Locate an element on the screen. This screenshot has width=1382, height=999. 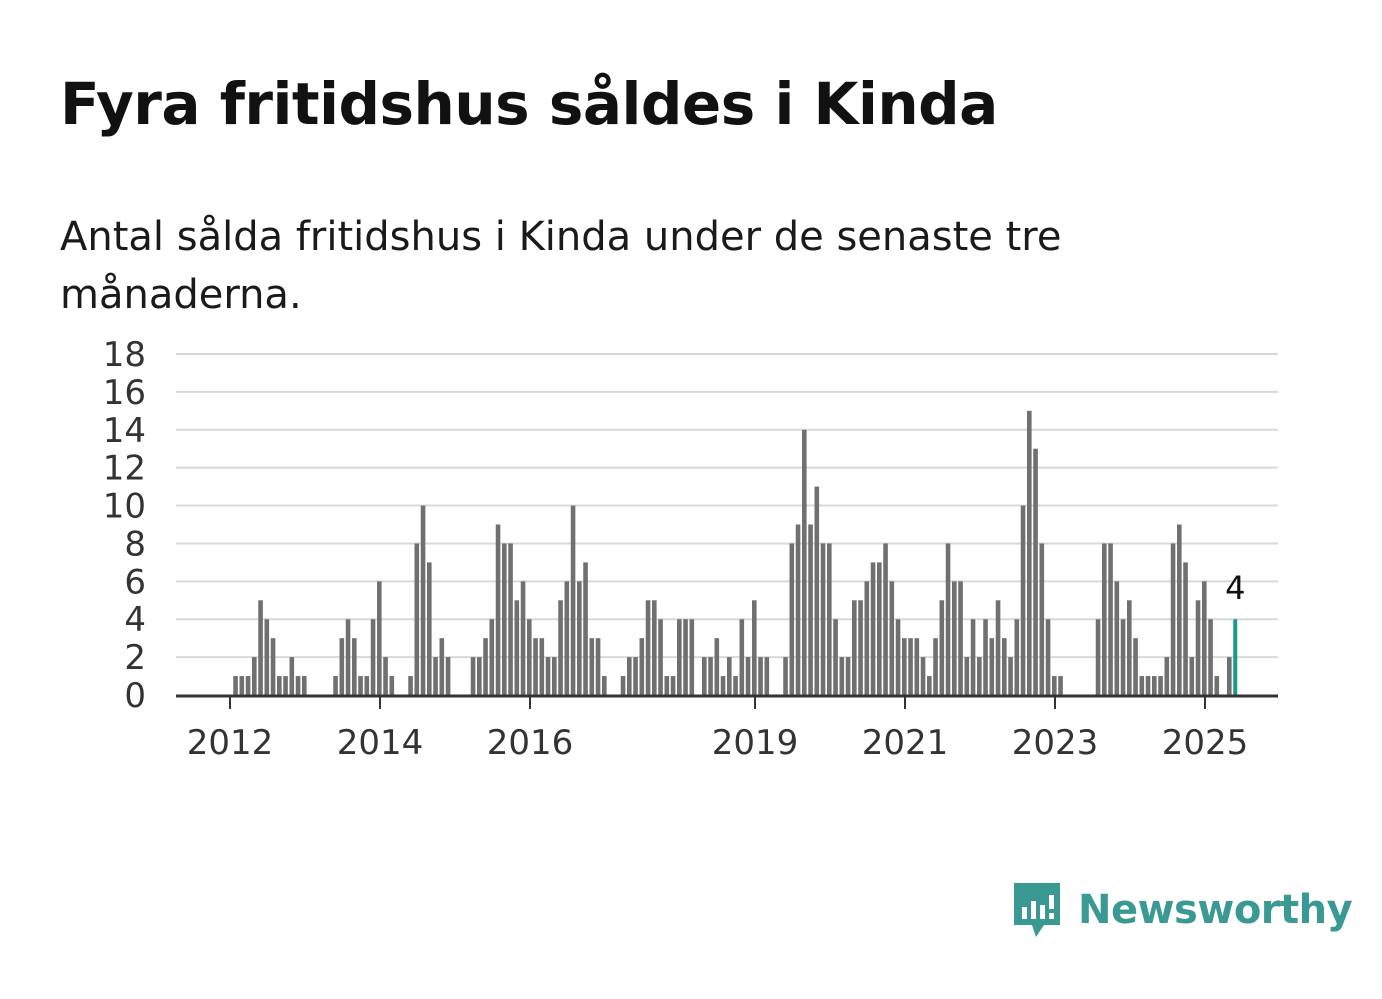
y-tick-label: 0 is located at coordinates (135, 696).